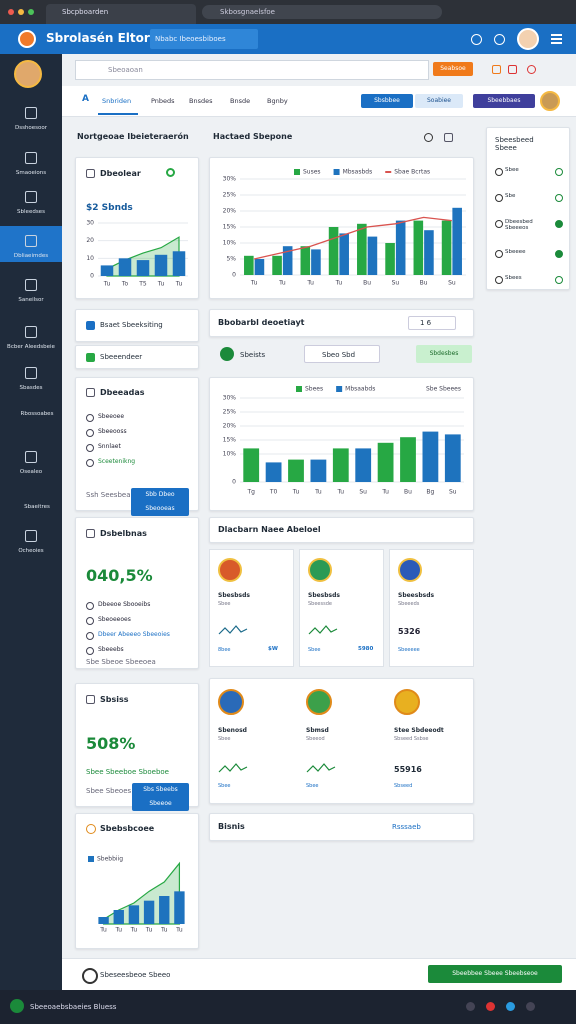 This screenshot has height=1024, width=576. Describe the element at coordinates (559, 280) in the screenshot. I see `panel-check` at that location.